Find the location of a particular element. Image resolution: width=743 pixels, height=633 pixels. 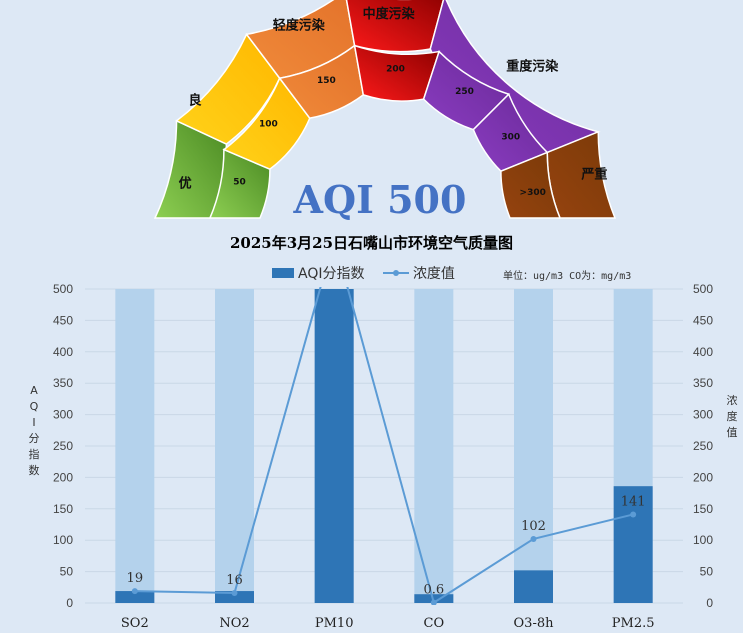

x-tick-label: NO2 is located at coordinates (234, 623).